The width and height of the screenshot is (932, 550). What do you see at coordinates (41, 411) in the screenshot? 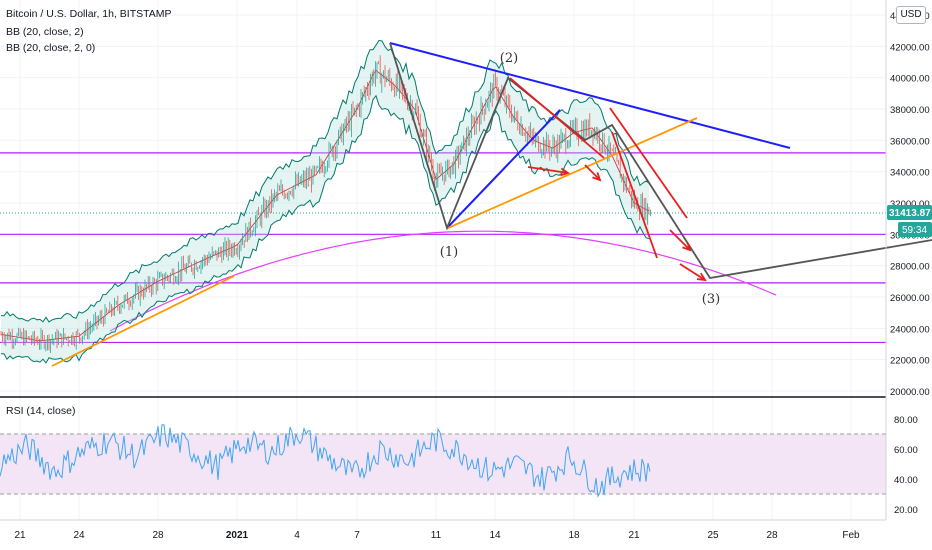
I see `rsi-legend: RSI (14, close)` at bounding box center [41, 411].